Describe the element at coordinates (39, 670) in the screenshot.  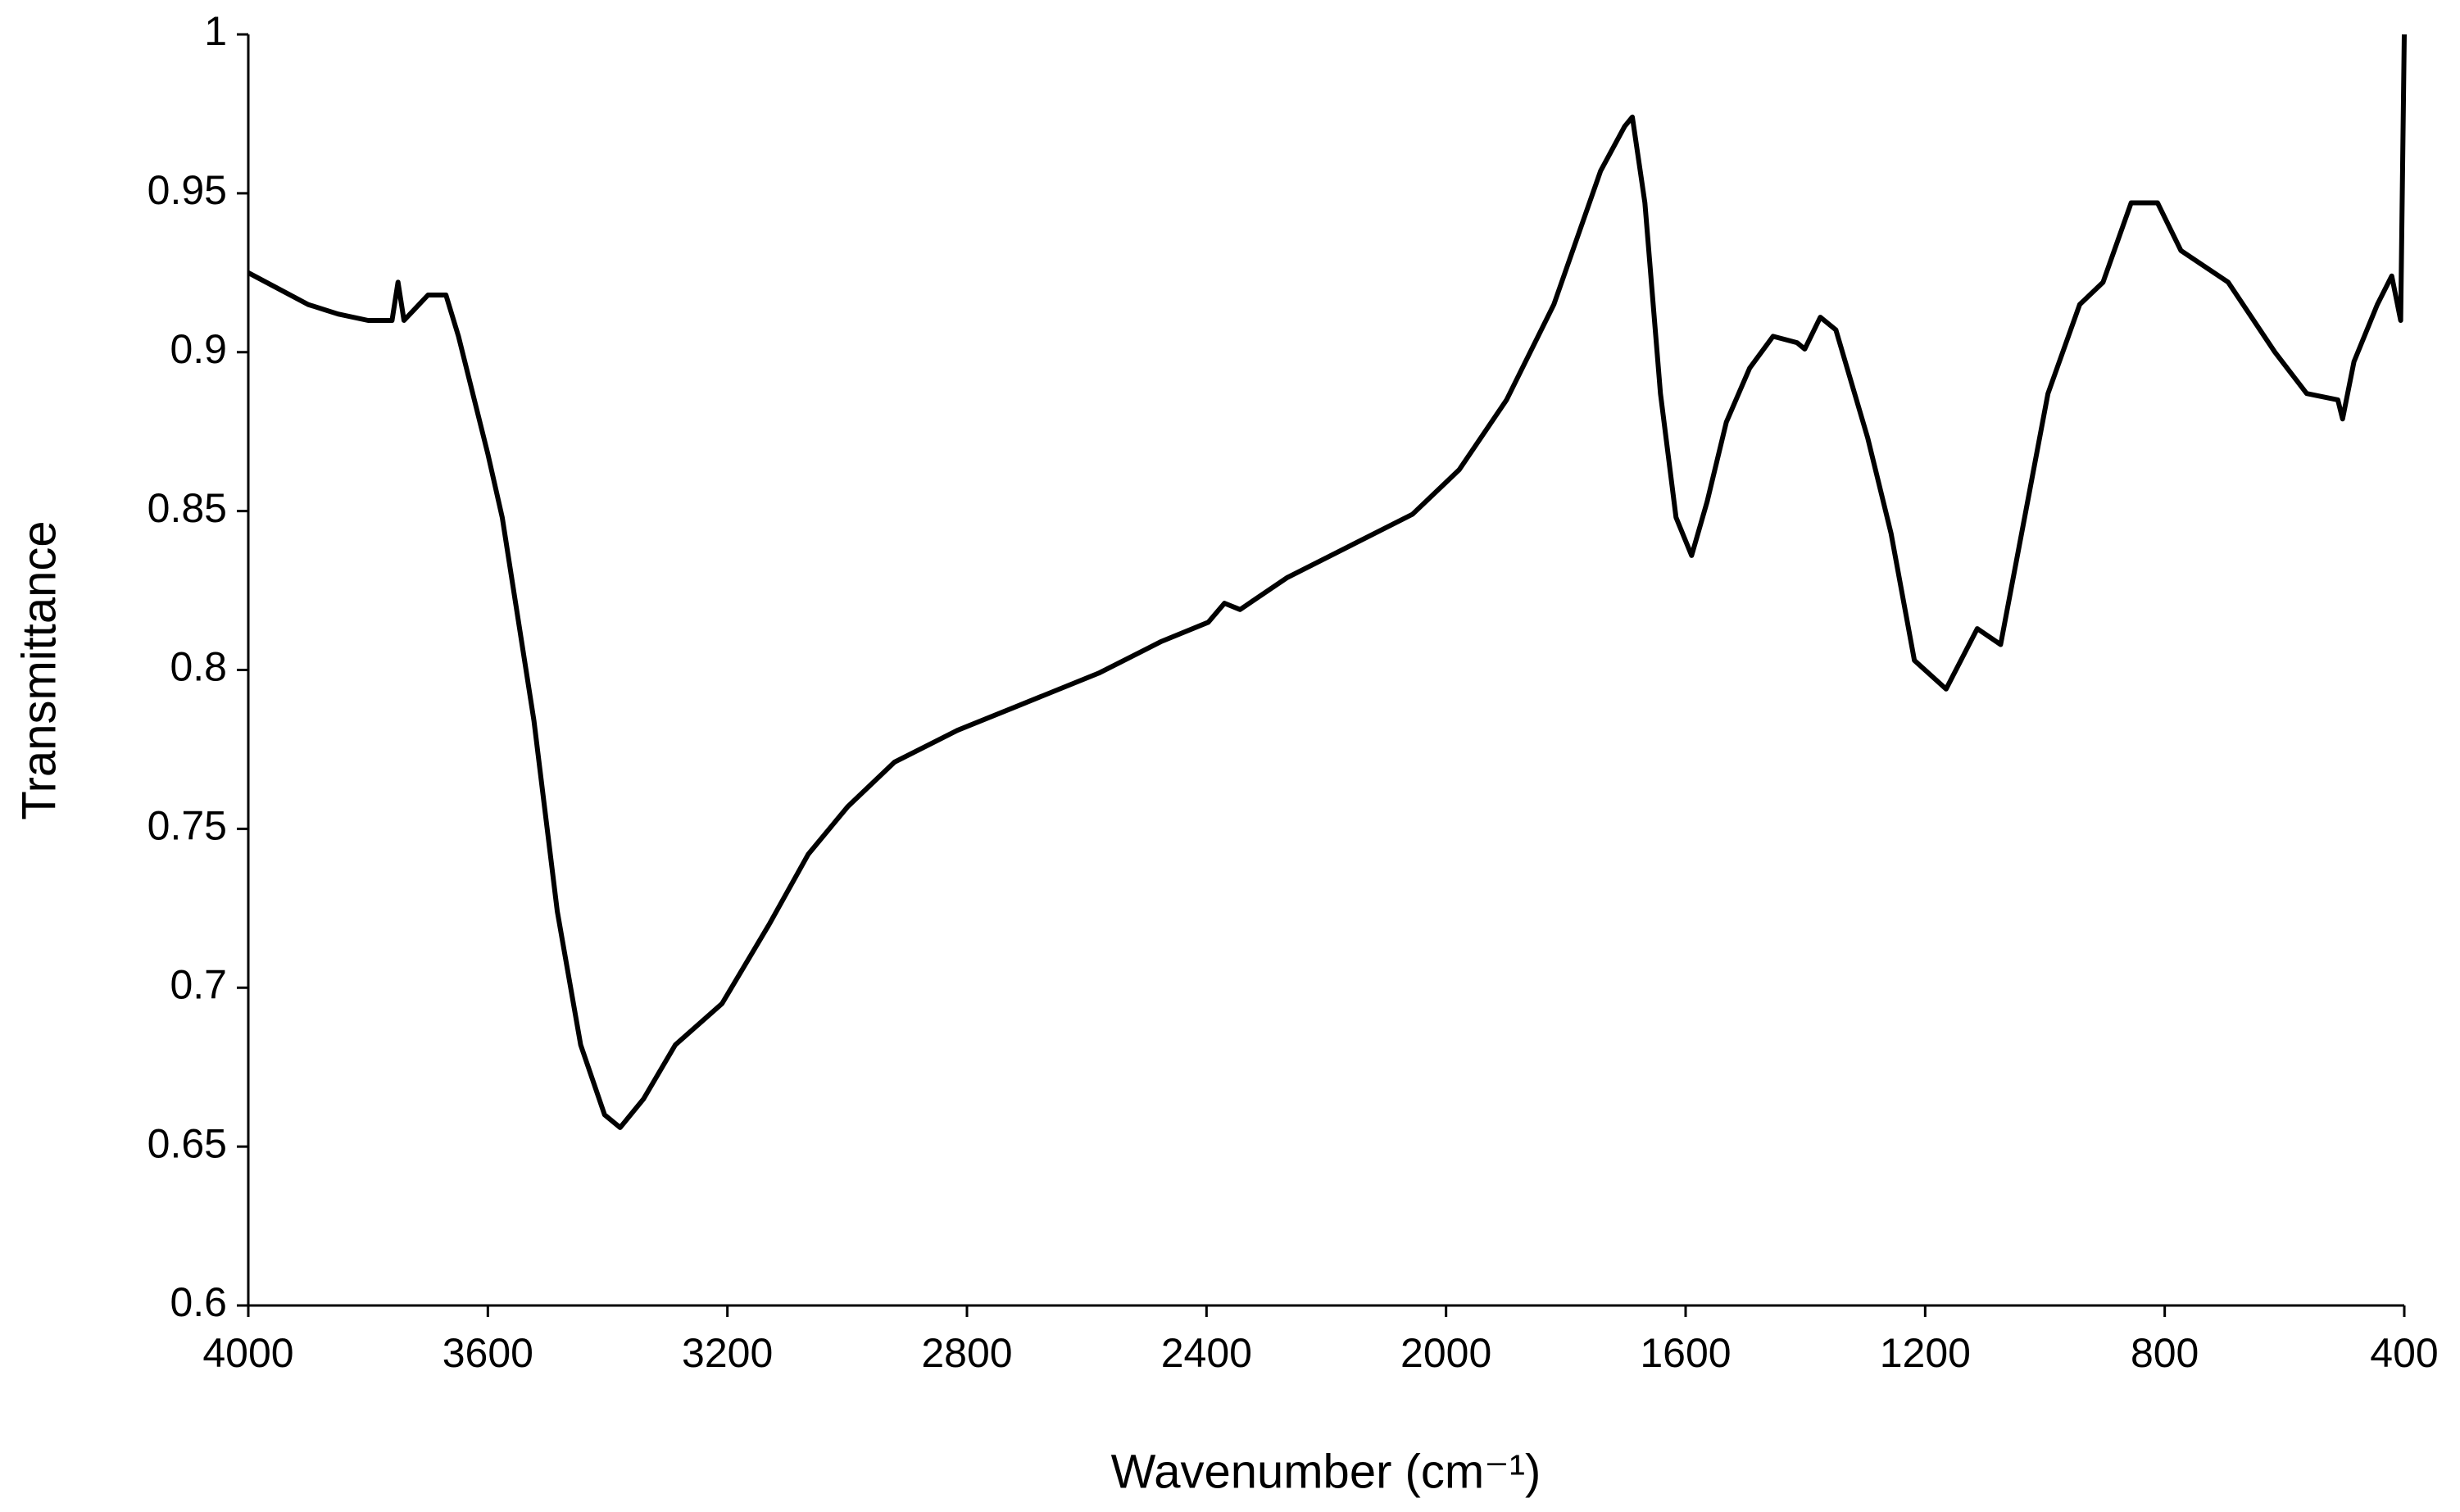
I see `y-axis-title: Transmittance` at that location.